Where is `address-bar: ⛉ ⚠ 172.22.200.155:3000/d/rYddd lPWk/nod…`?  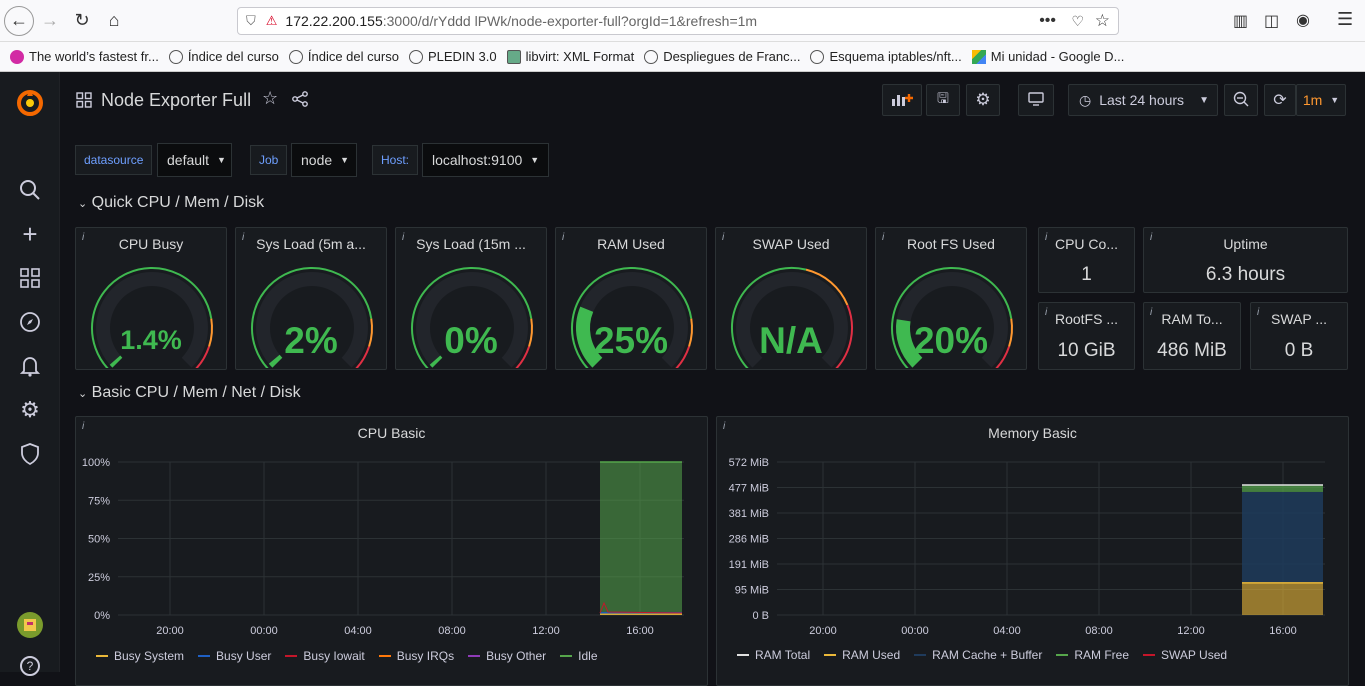
address-bar: ⛉ ⚠ 172.22.200.155:3000/d/rYddd lPWk/nod… is located at coordinates (678, 21).